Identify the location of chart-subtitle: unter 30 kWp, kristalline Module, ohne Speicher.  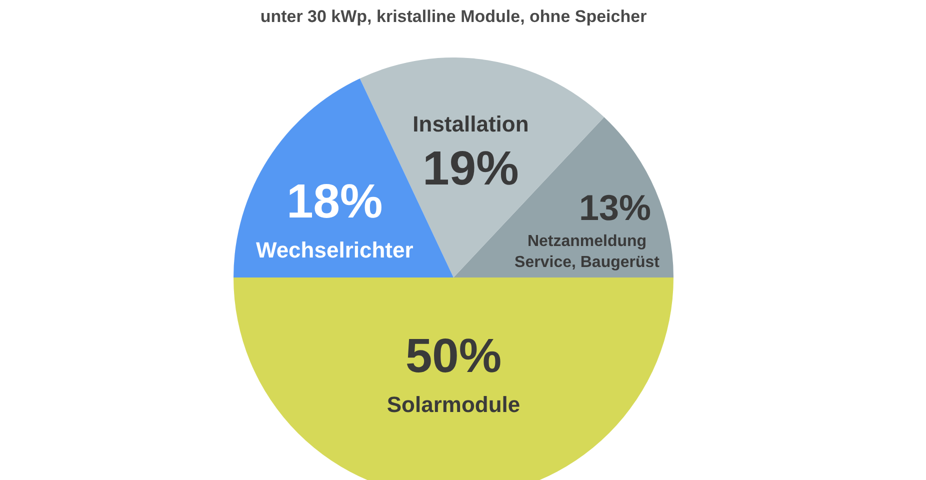
(454, 16).